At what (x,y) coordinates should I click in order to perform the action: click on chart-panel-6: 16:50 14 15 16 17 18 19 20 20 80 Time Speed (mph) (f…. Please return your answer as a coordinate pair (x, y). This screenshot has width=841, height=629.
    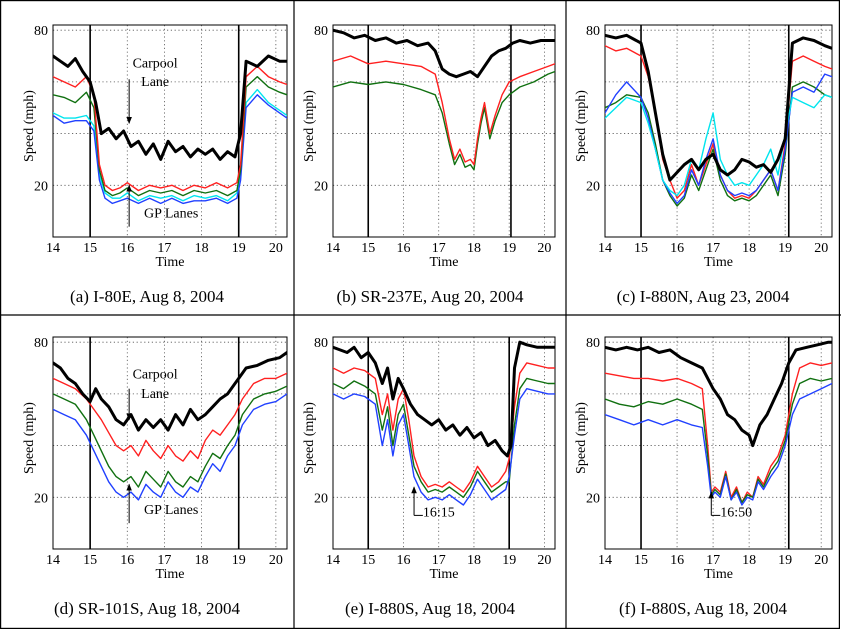
    Looking at the image, I should click on (703, 477).